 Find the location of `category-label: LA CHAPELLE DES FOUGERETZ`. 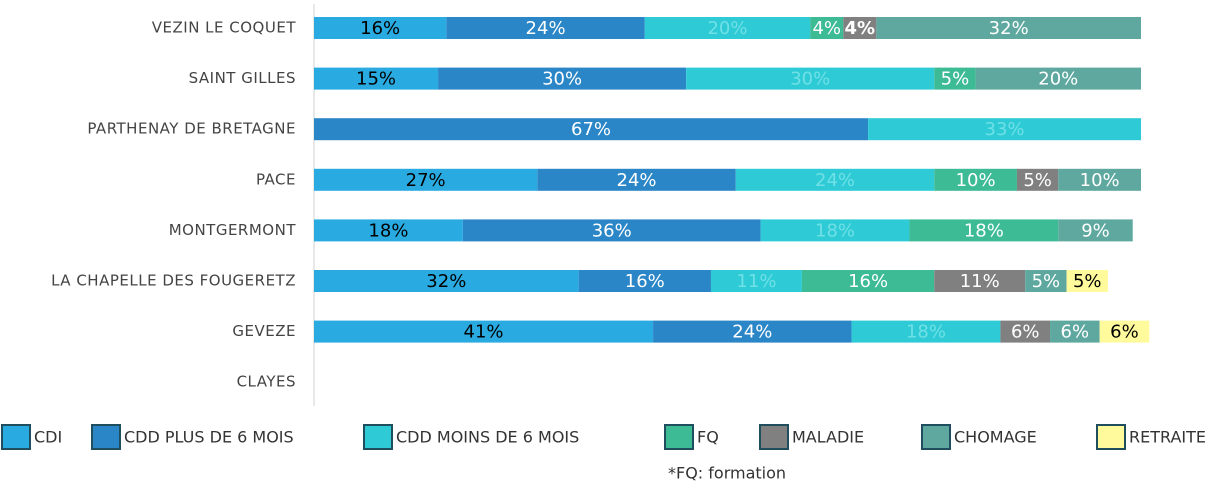

category-label: LA CHAPELLE DES FOUGERETZ is located at coordinates (173, 281).